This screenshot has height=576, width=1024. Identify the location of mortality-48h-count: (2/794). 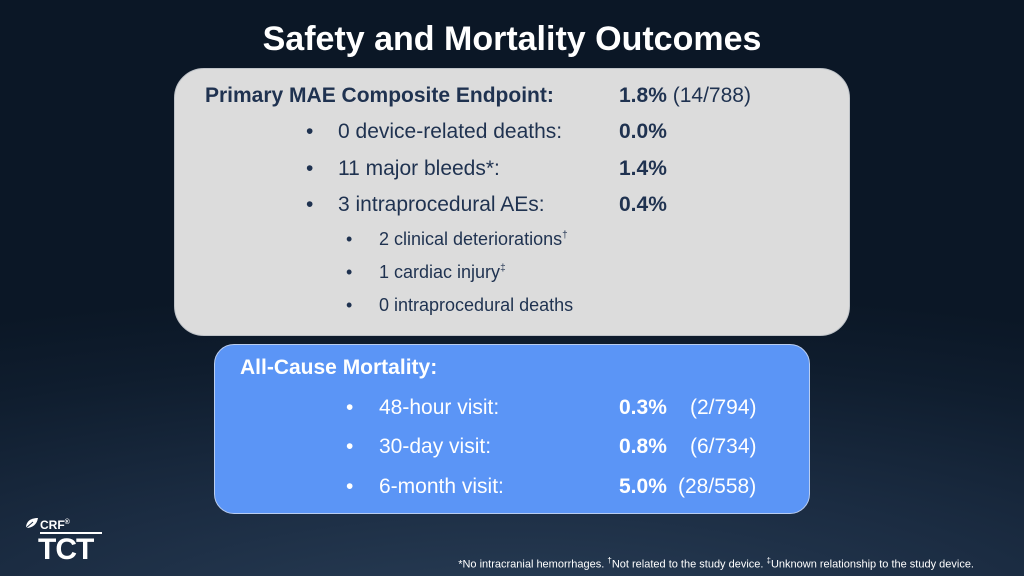
(723, 407).